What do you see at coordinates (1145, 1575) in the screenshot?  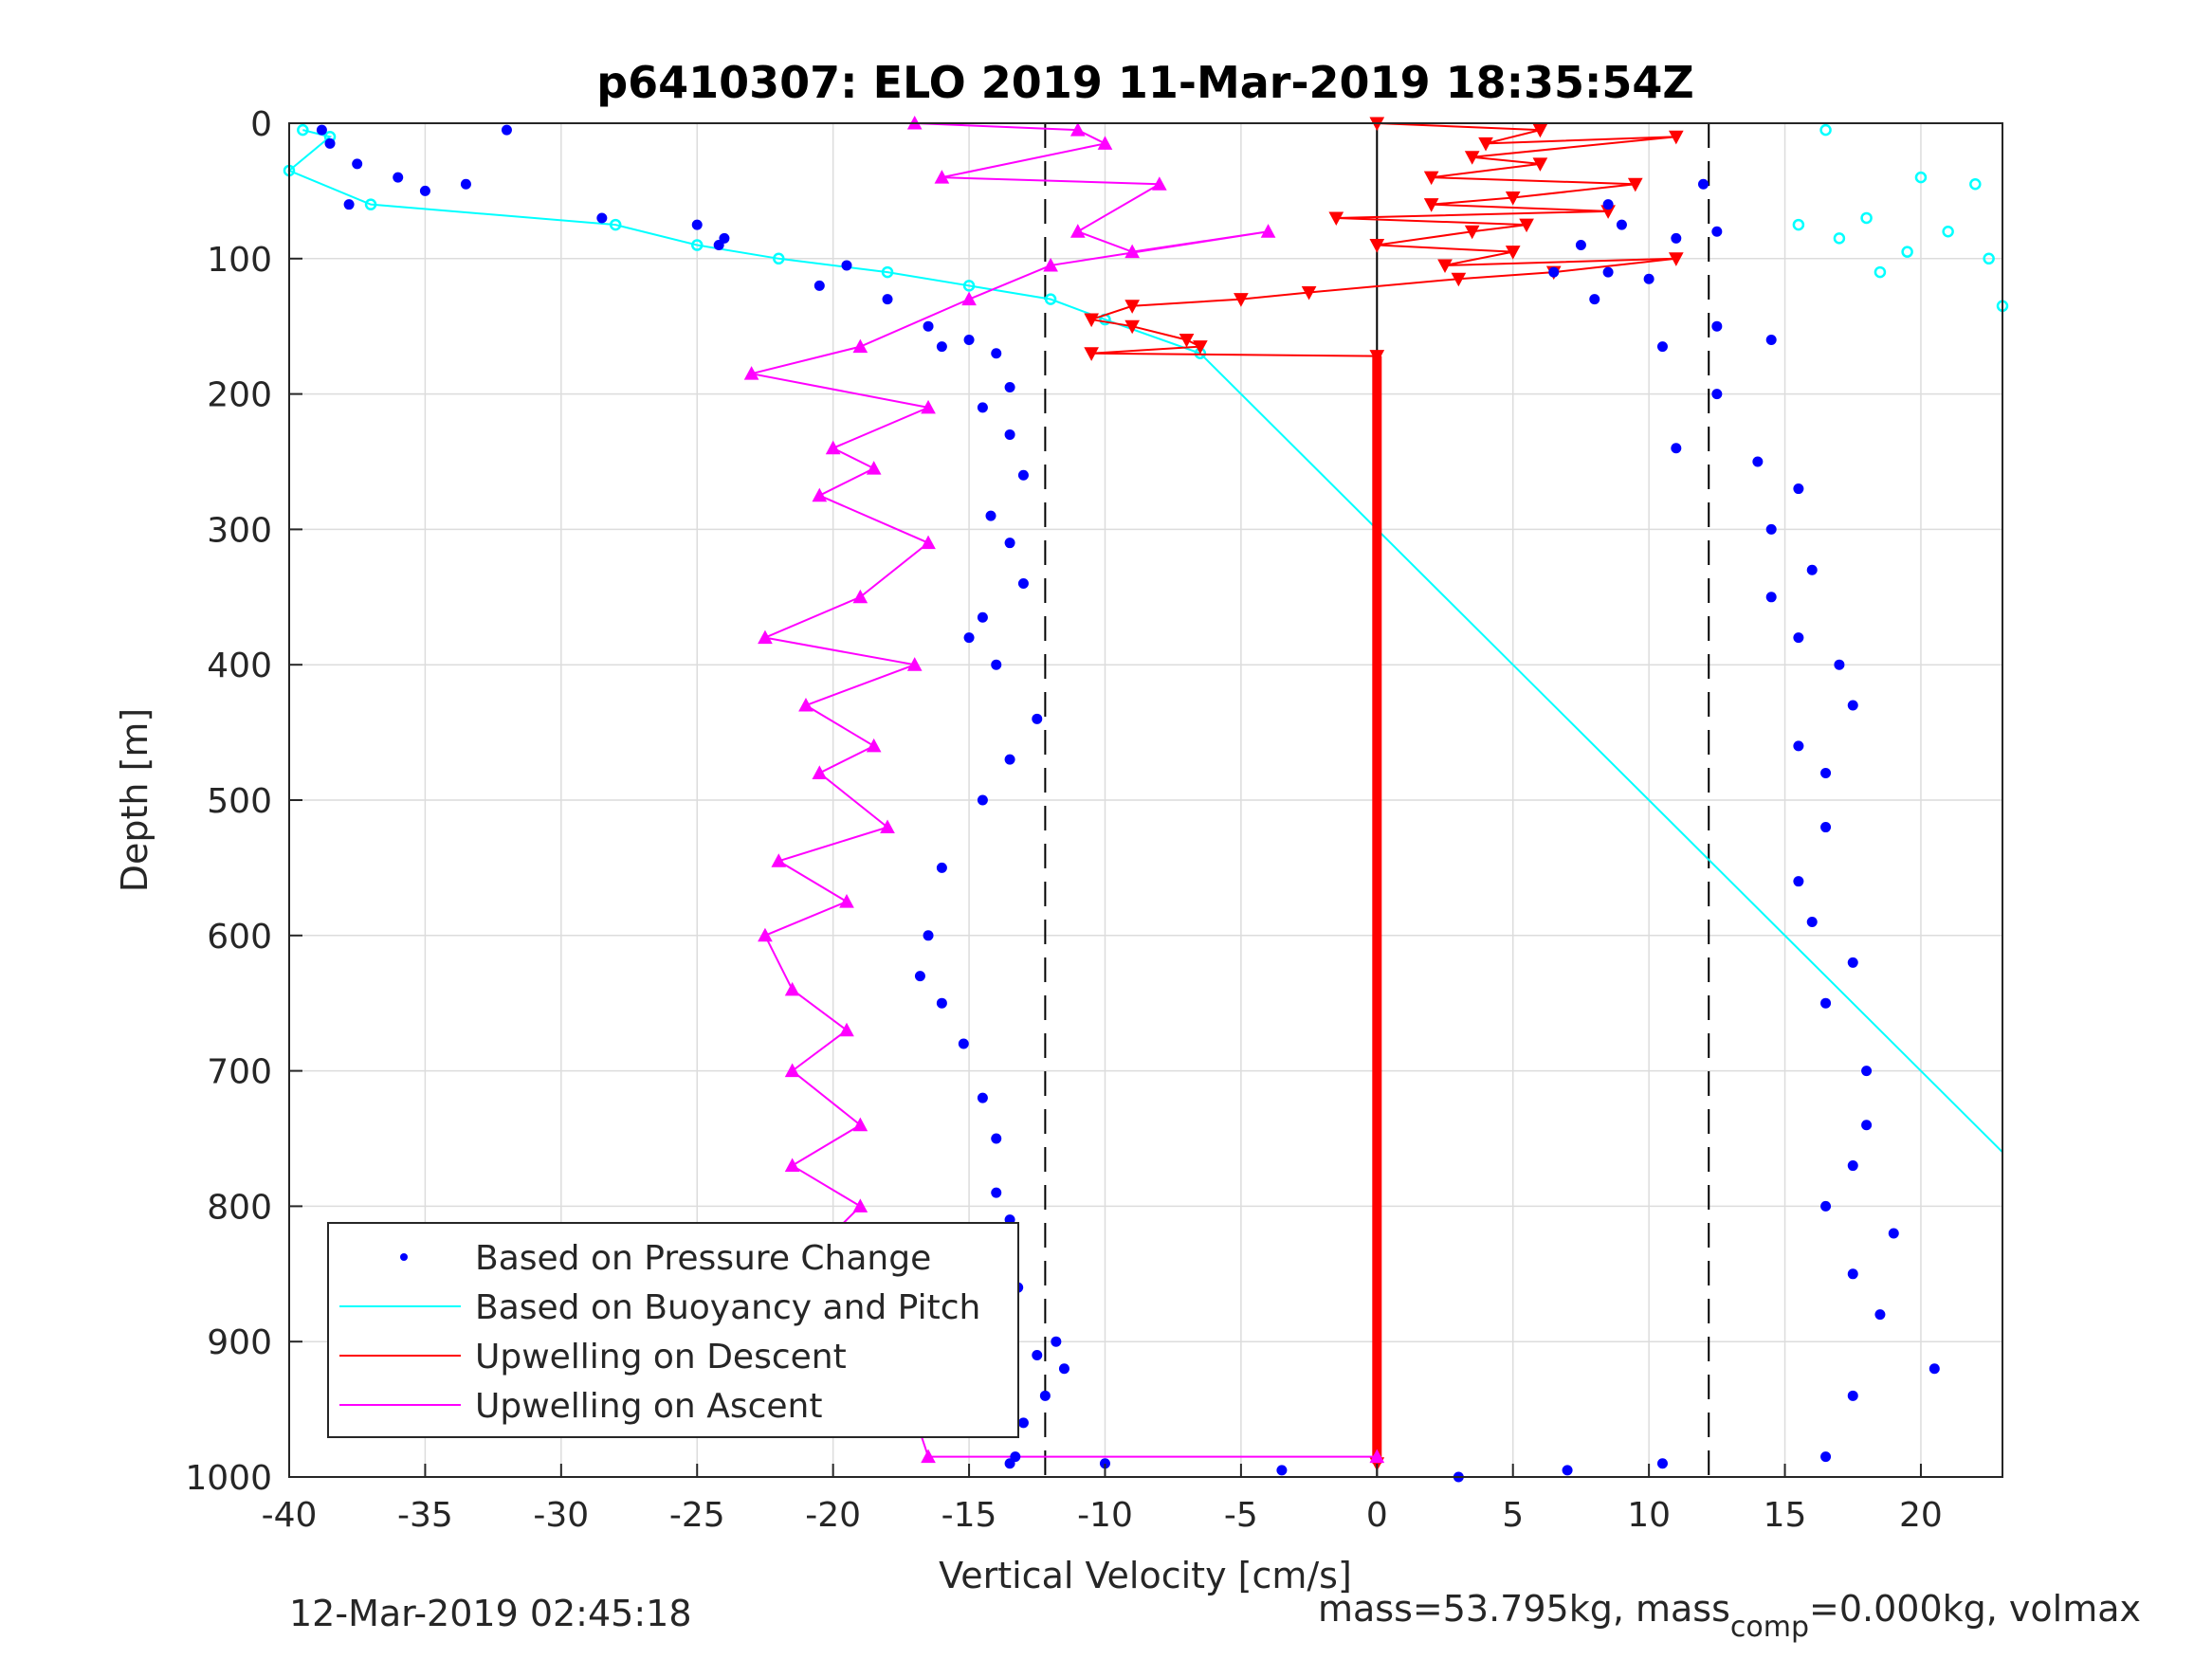 I see `x-axis-label: Vertical Velocity [cm/s]` at bounding box center [1145, 1575].